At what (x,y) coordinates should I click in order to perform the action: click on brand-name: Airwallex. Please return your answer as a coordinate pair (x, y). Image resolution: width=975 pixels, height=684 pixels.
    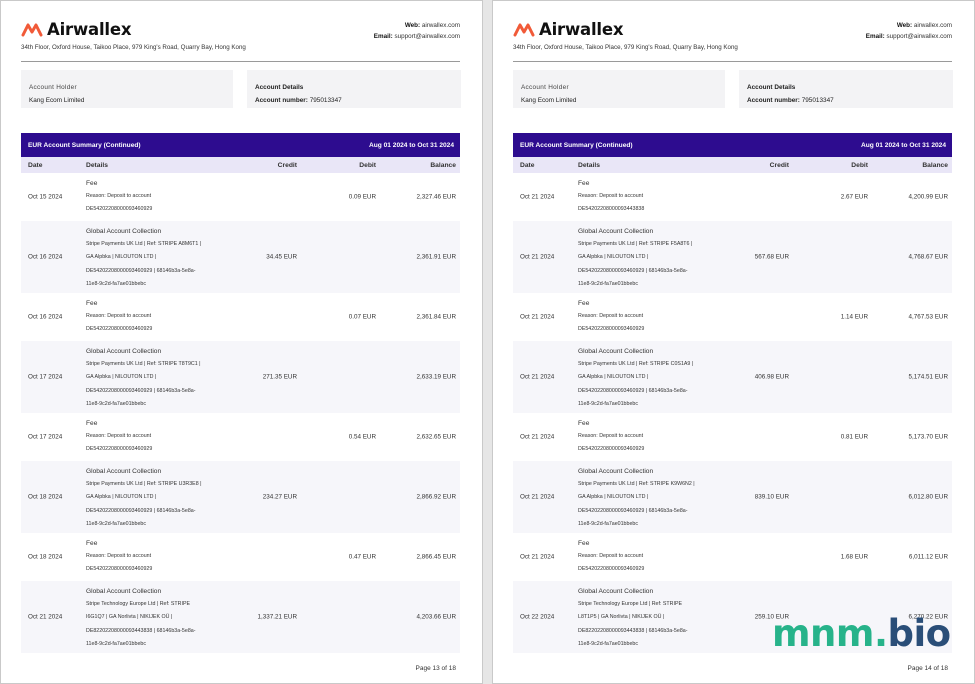
    Looking at the image, I should click on (89, 29).